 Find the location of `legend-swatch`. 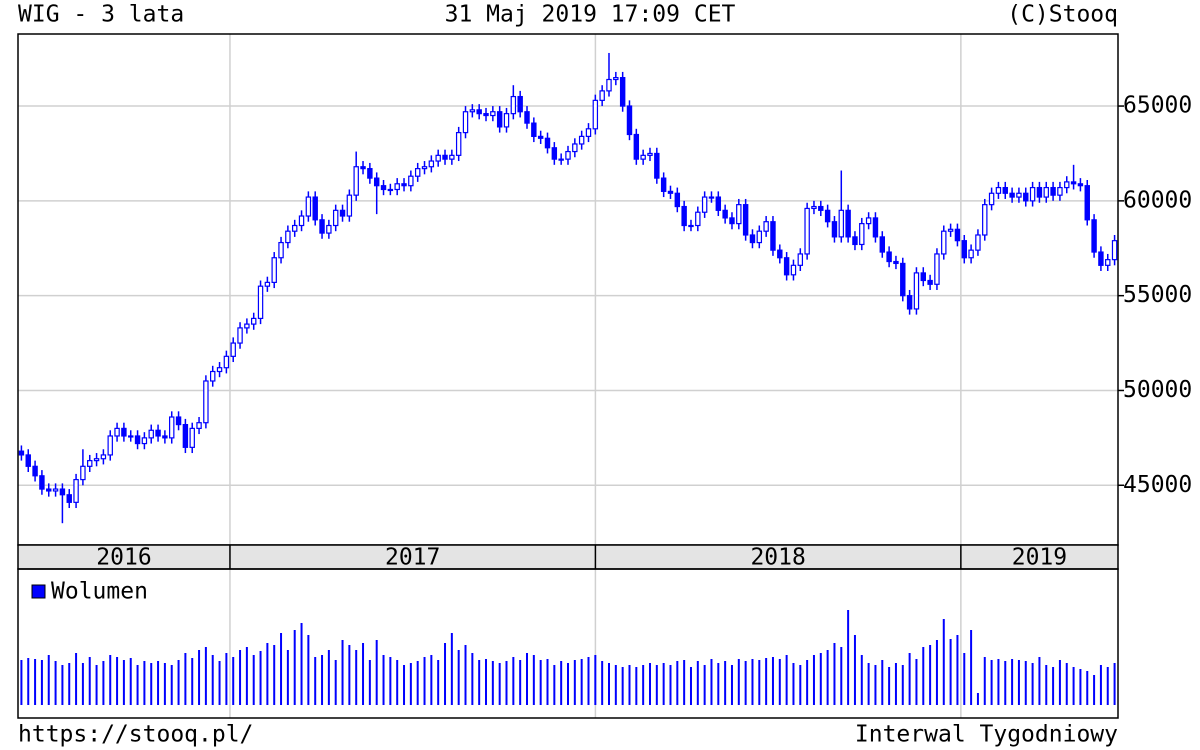

legend-swatch is located at coordinates (38, 591).